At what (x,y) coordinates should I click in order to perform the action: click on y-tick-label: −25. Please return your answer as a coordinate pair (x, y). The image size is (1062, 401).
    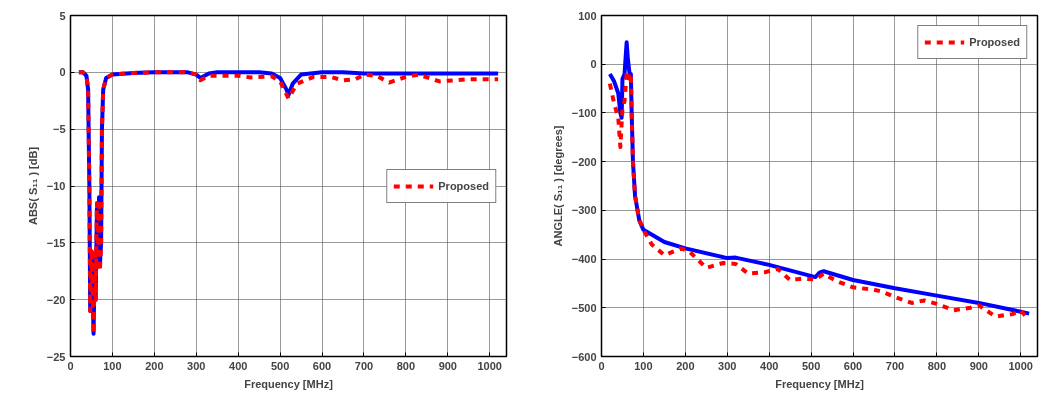
    Looking at the image, I should click on (56, 356).